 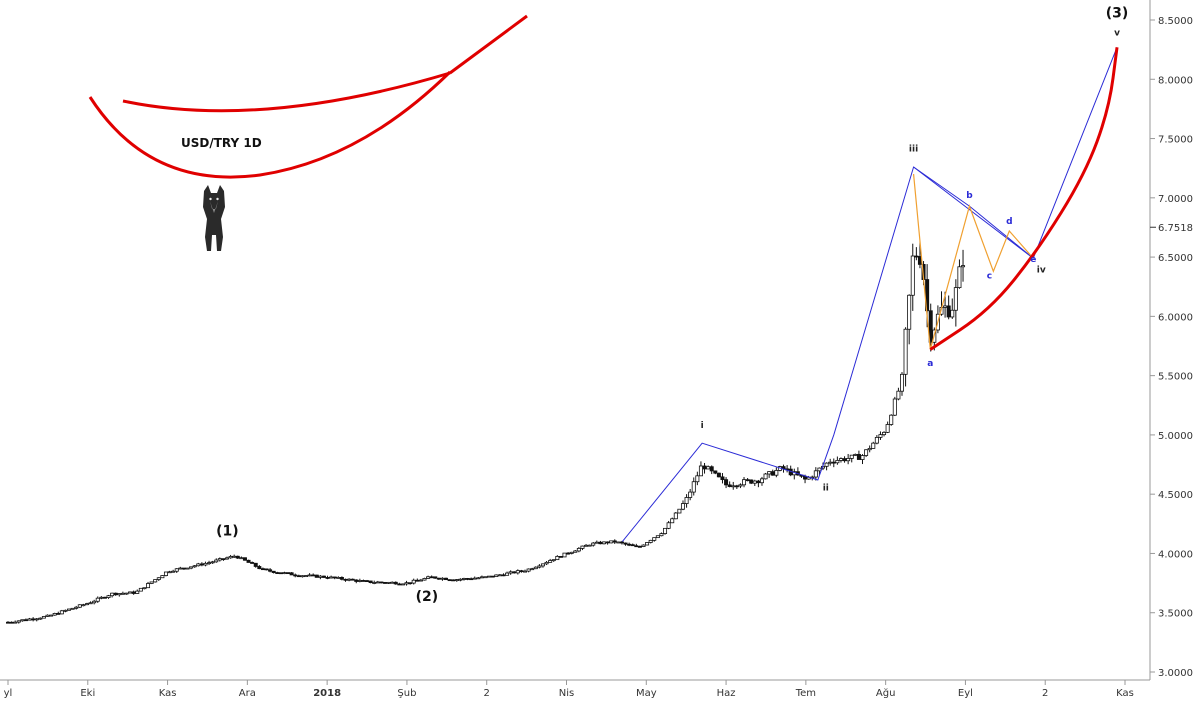 What do you see at coordinates (969, 196) in the screenshot?
I see `abcde-label: b` at bounding box center [969, 196].